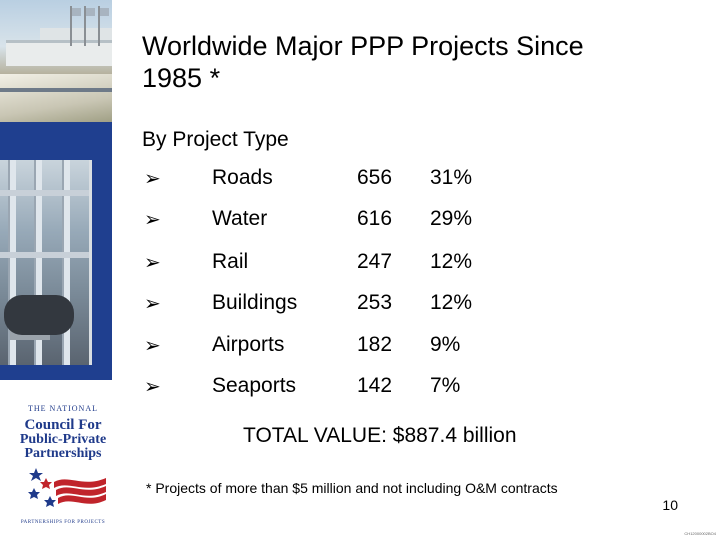 The height and width of the screenshot is (540, 720). What do you see at coordinates (375, 302) in the screenshot?
I see `project-count: 253` at bounding box center [375, 302].